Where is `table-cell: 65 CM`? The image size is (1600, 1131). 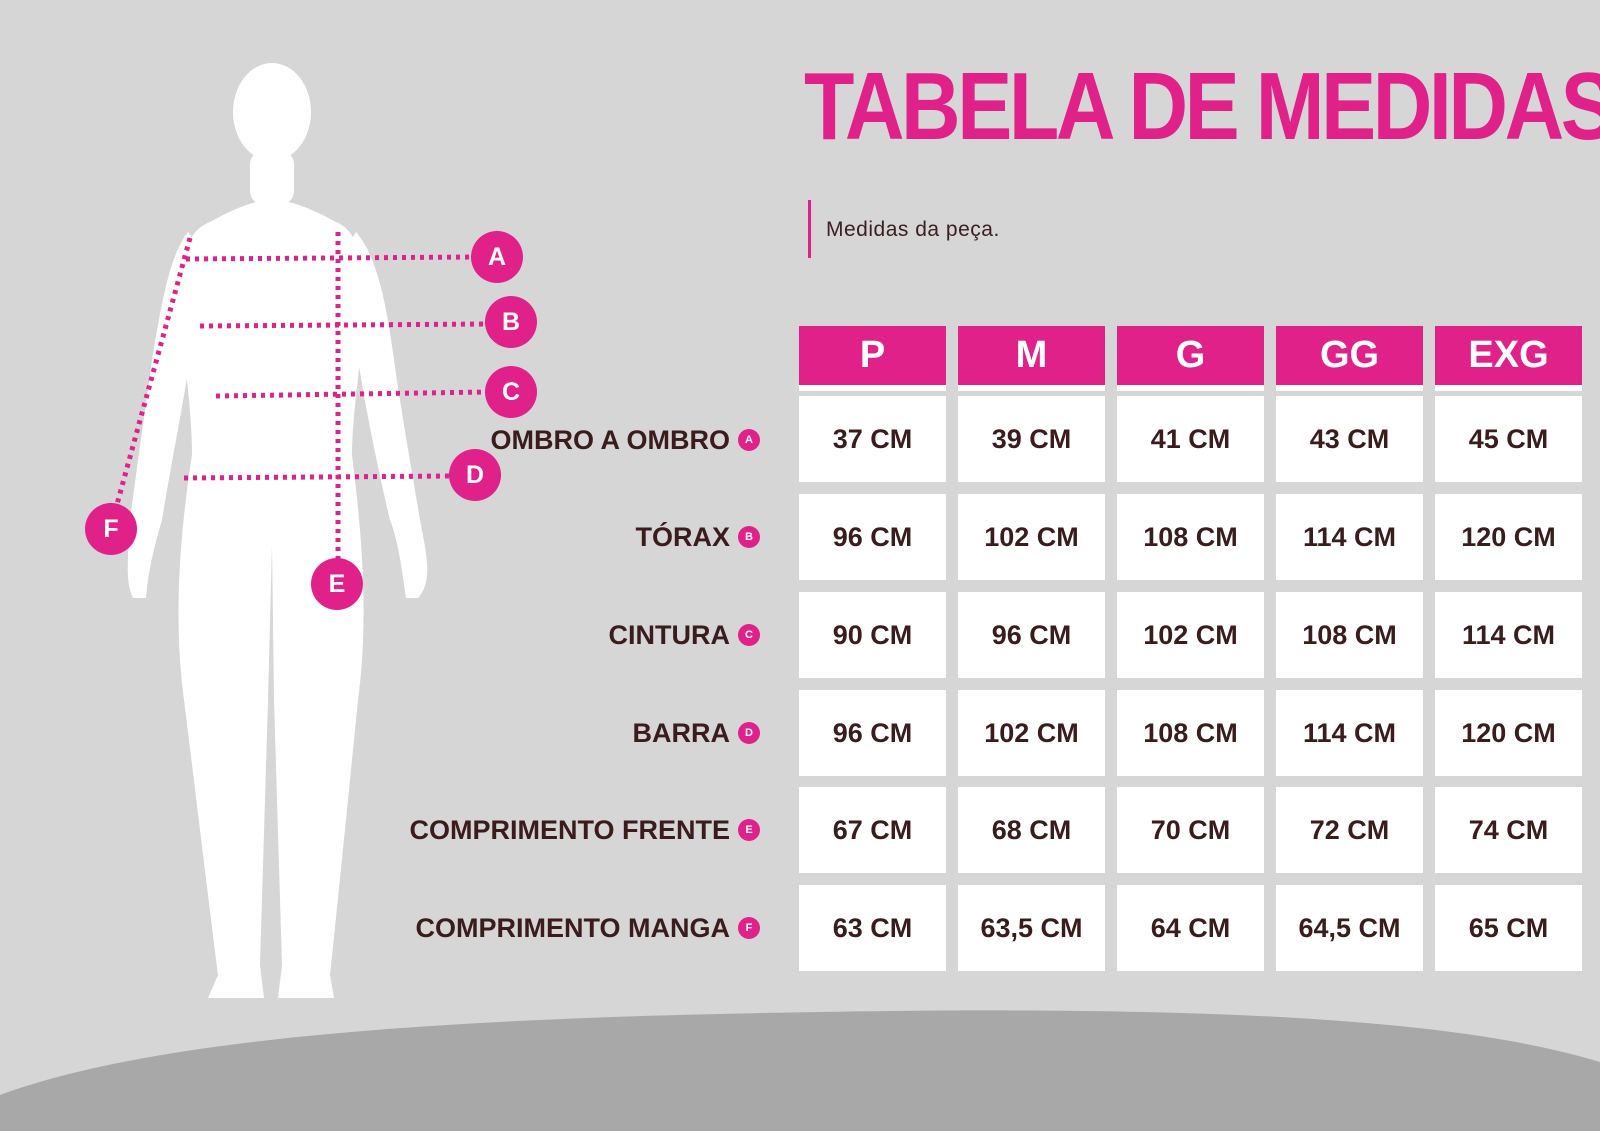
table-cell: 65 CM is located at coordinates (1508, 928).